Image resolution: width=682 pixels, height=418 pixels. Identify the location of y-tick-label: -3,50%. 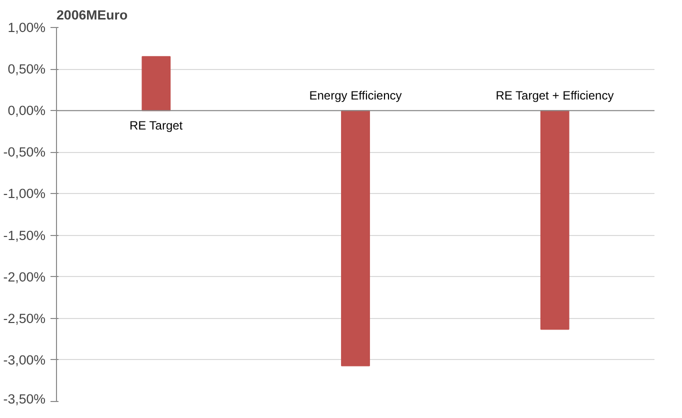
(24, 399).